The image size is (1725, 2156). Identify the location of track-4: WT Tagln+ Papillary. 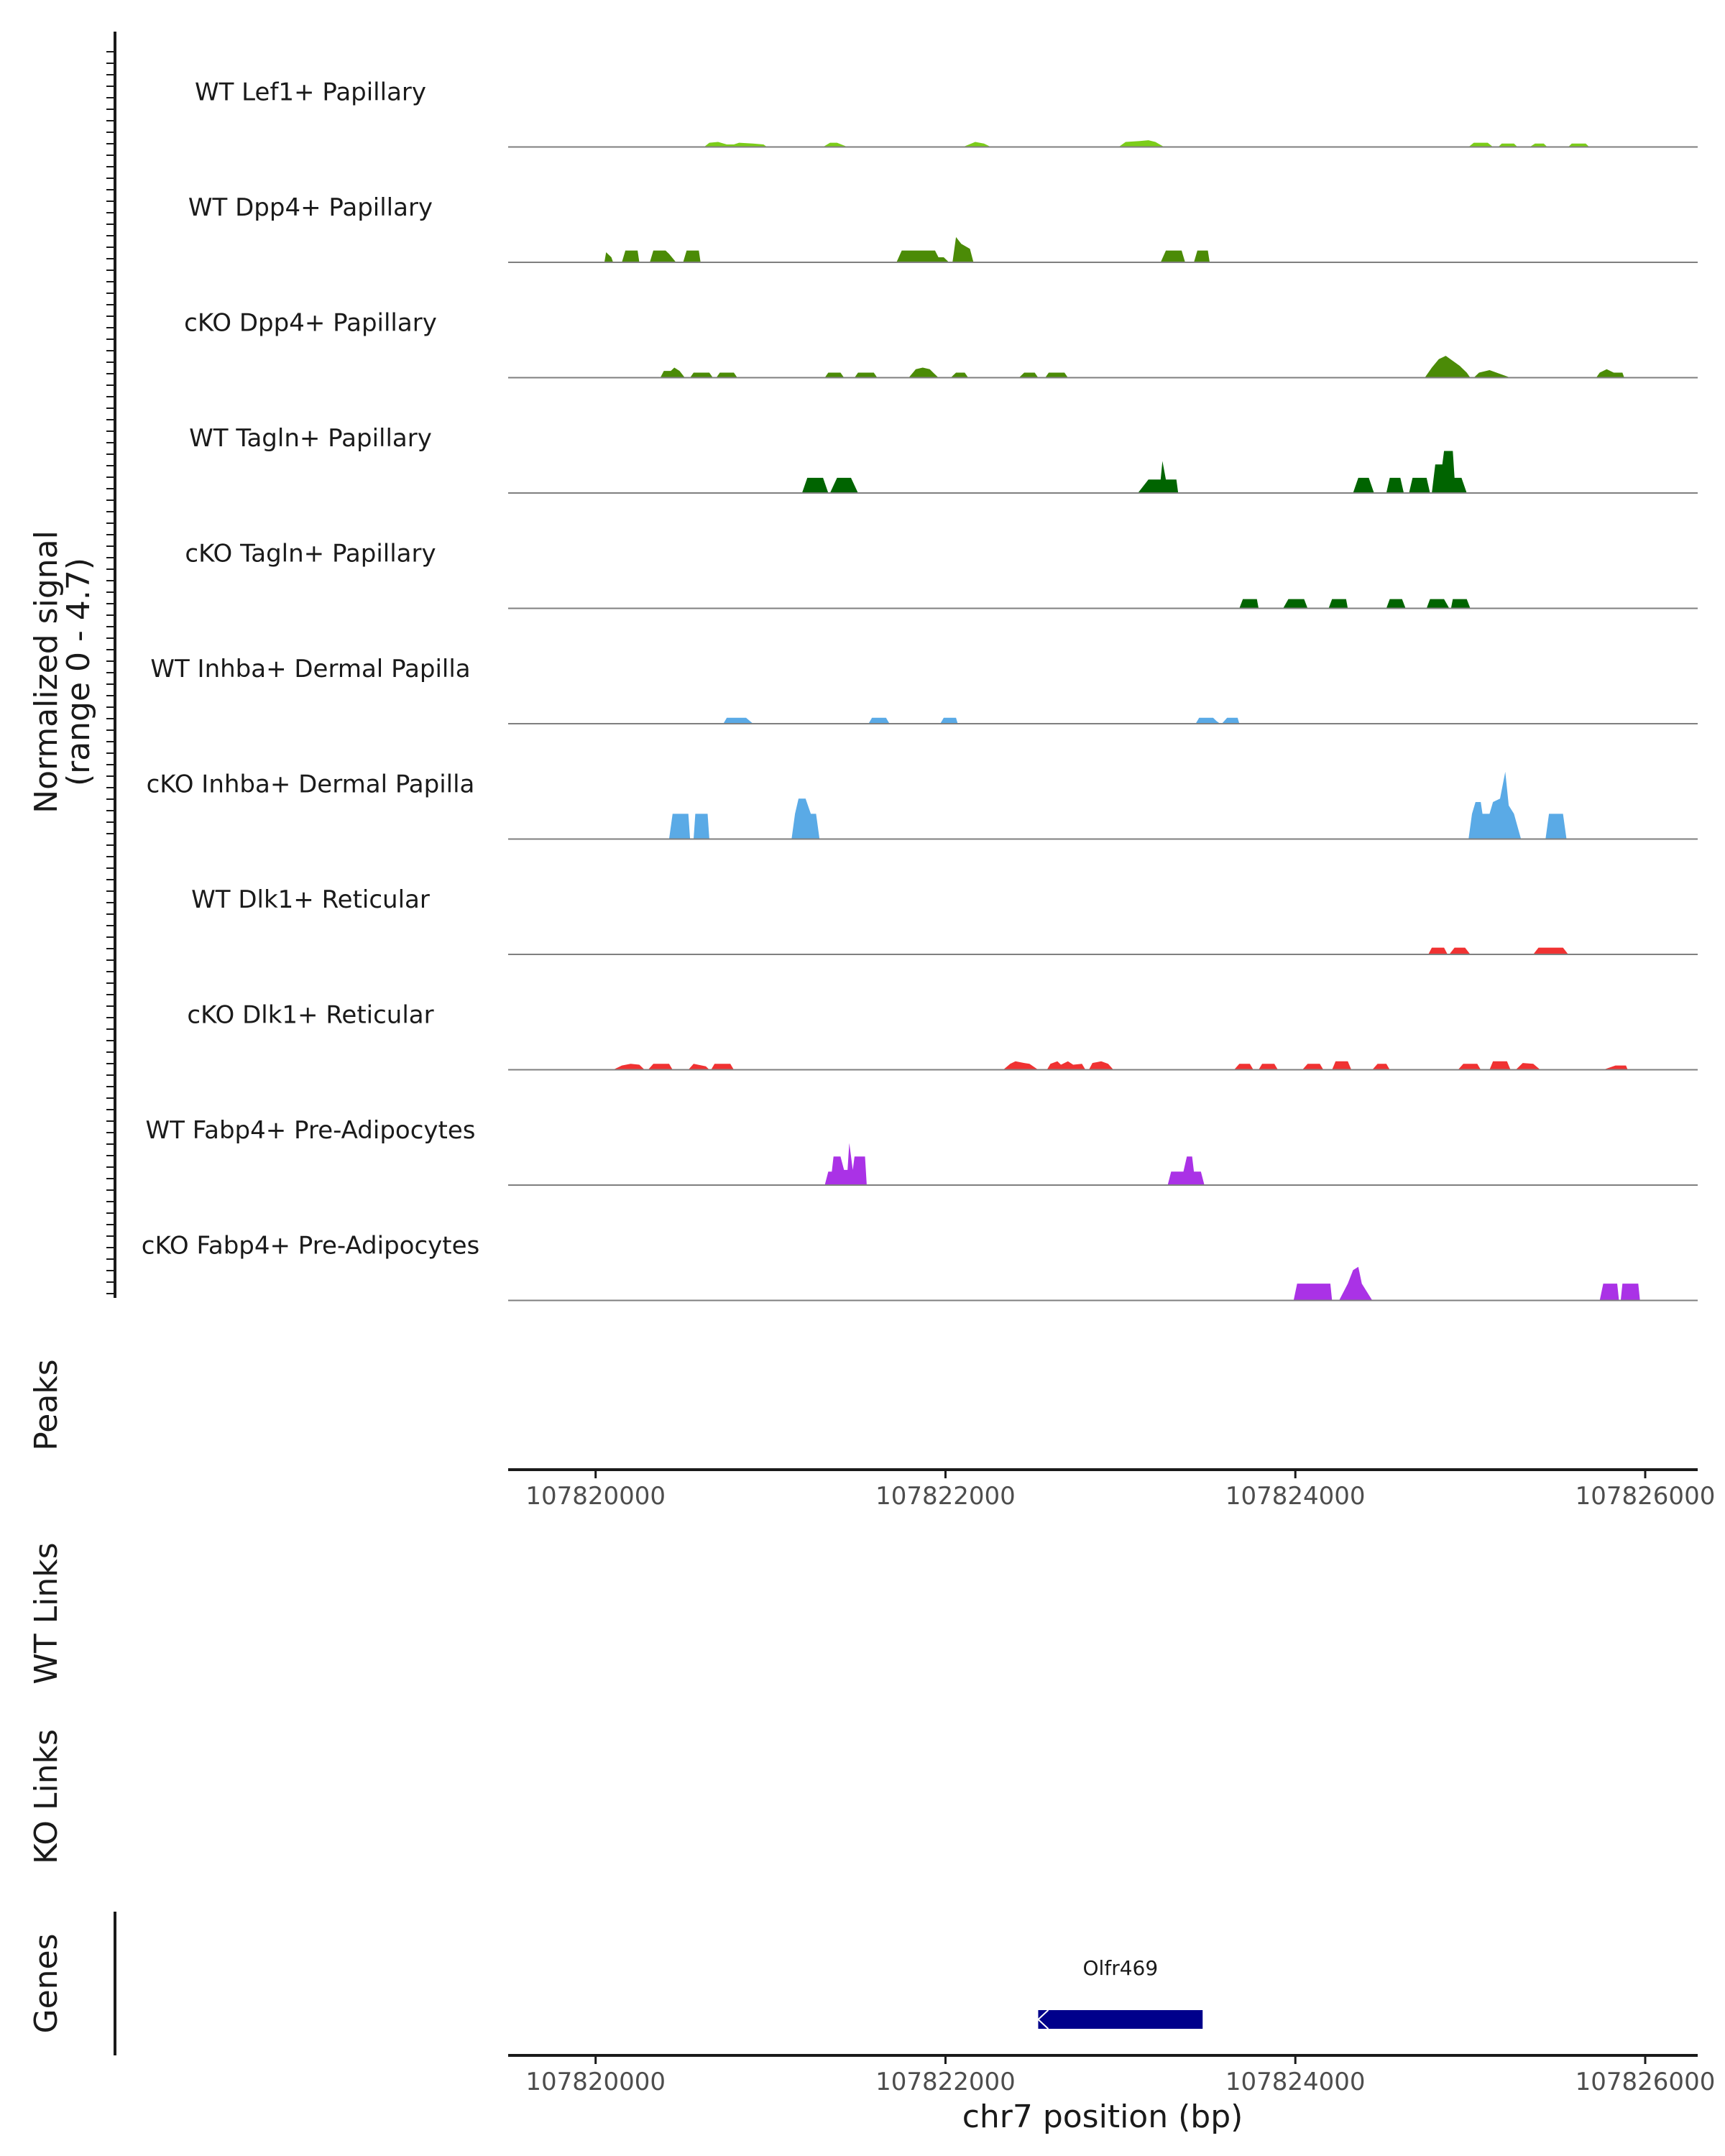
(943, 459).